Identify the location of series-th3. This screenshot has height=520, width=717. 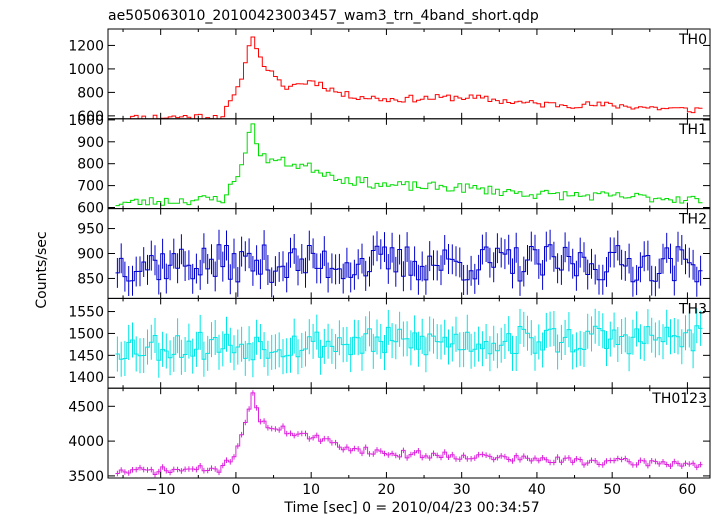
(409, 343).